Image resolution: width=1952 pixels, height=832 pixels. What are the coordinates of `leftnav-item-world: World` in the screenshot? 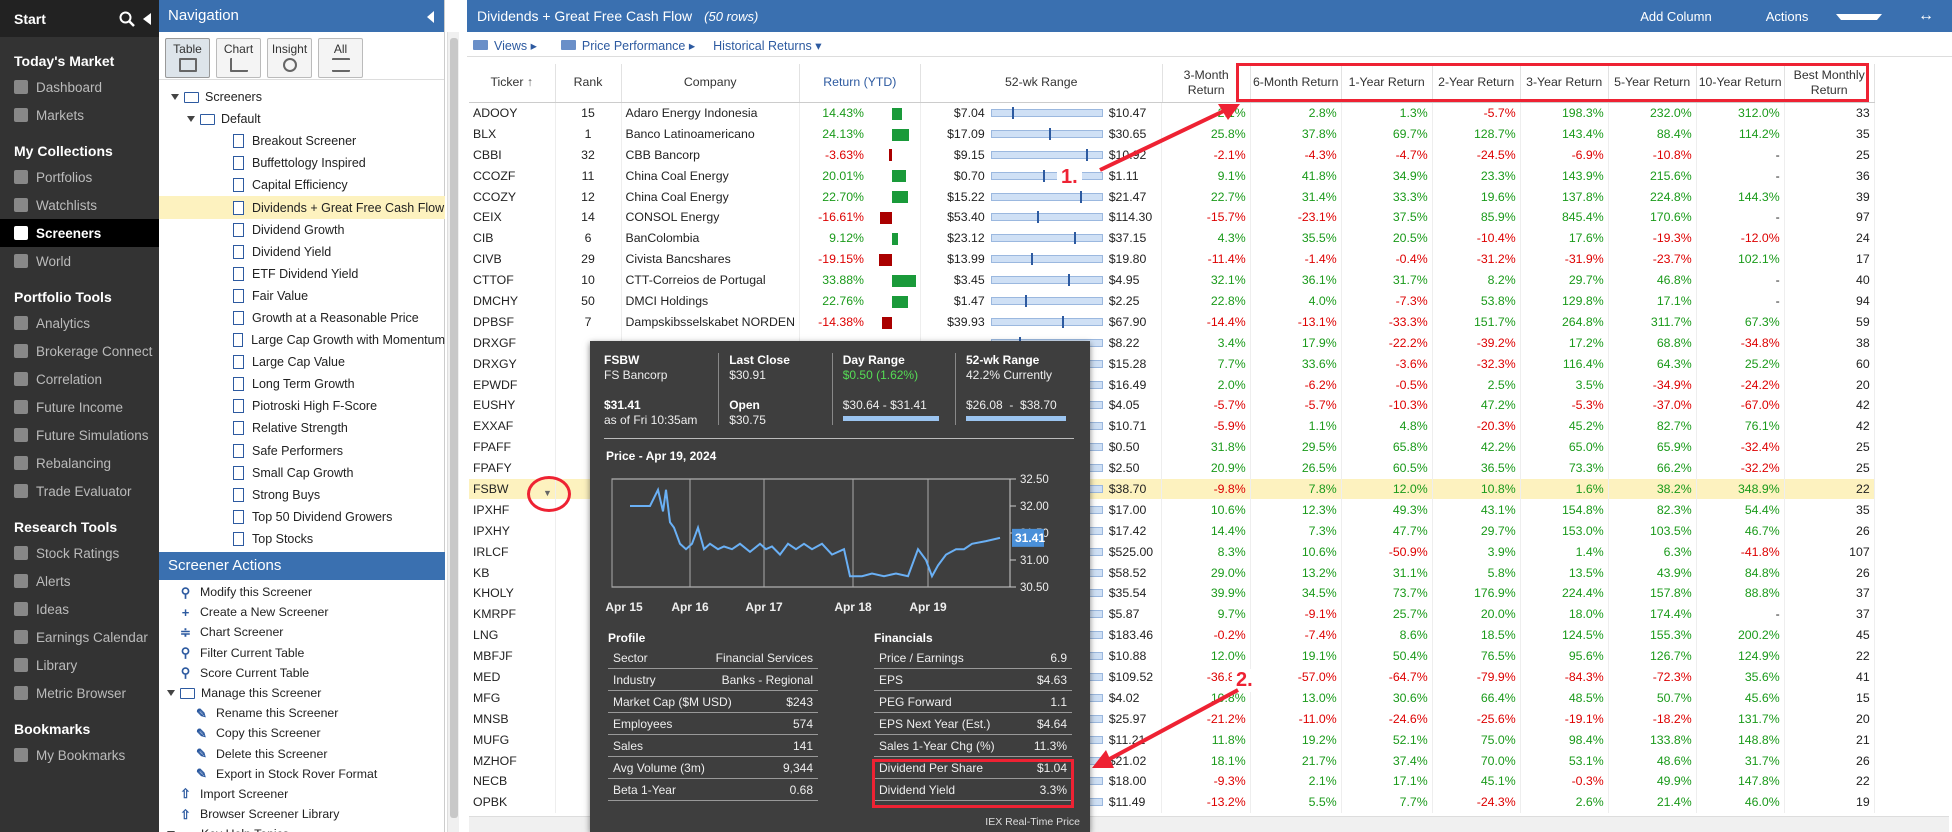 It's located at (79, 261).